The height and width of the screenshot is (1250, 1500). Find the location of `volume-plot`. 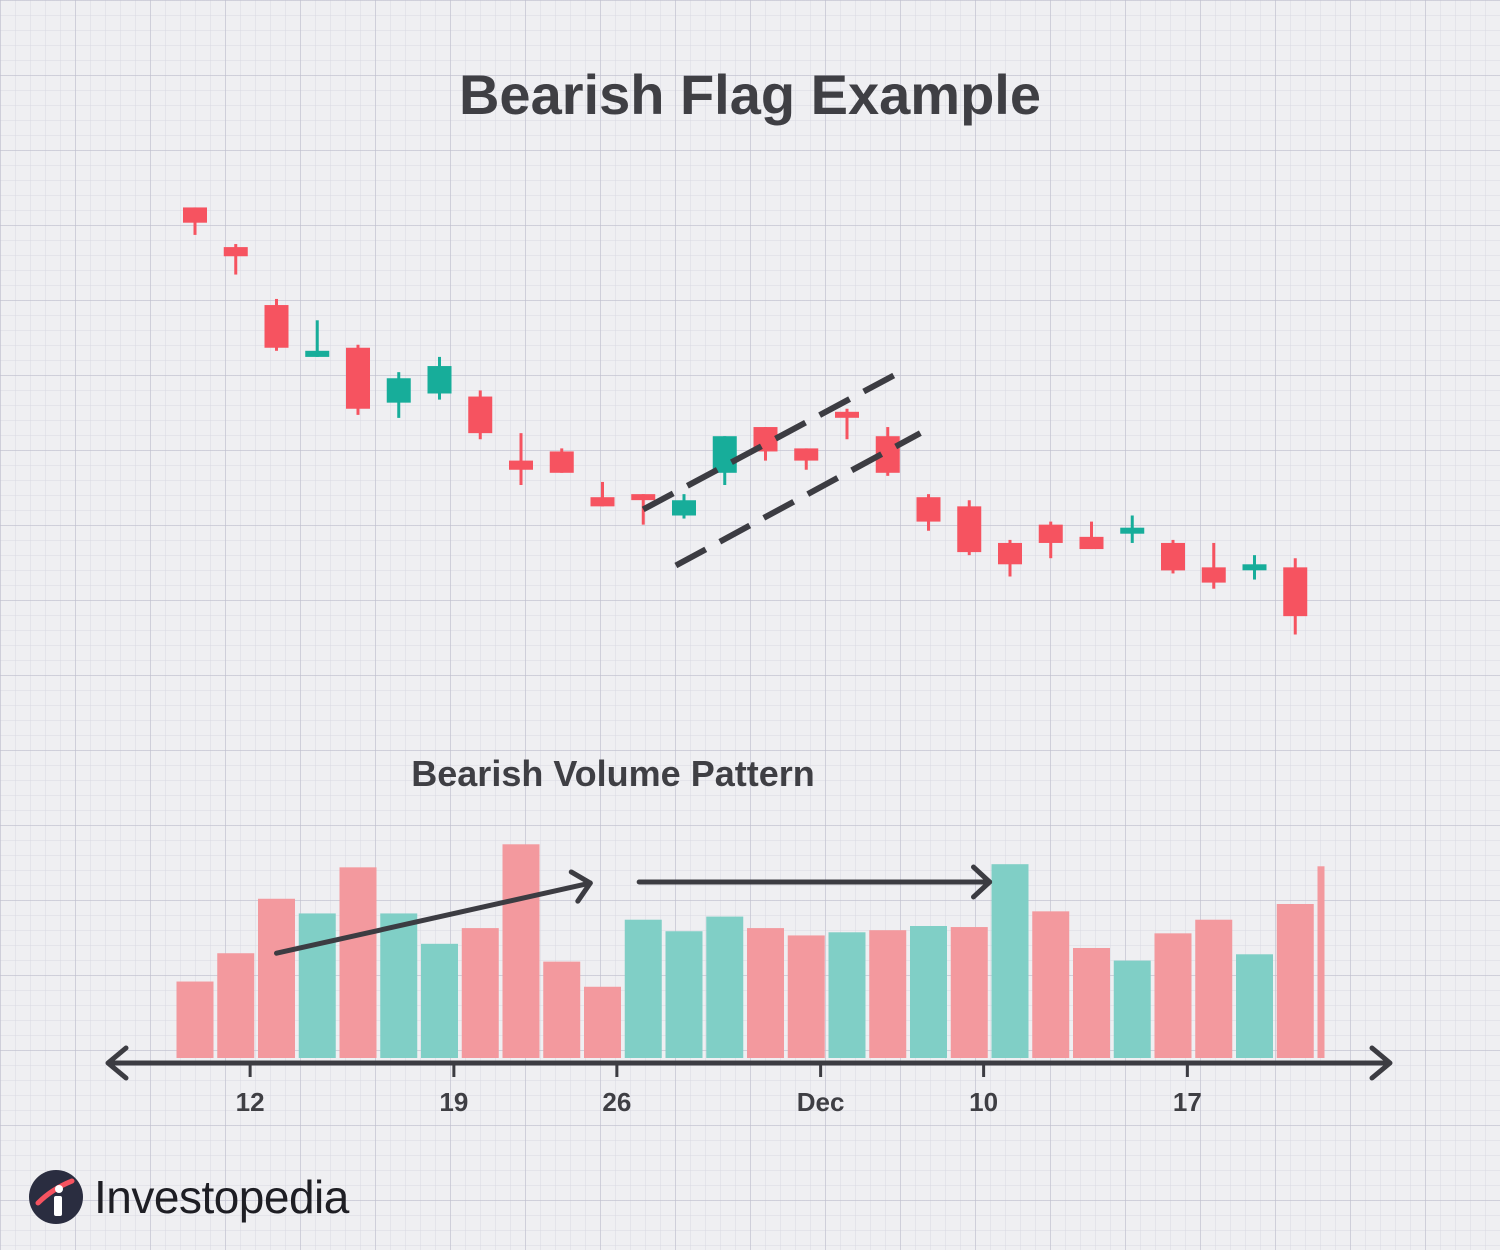

volume-plot is located at coordinates (750, 951).